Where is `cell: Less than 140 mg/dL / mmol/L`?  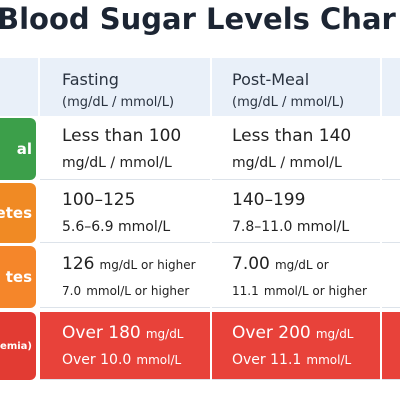 cell: Less than 140 mg/dL / mmol/L is located at coordinates (296, 149).